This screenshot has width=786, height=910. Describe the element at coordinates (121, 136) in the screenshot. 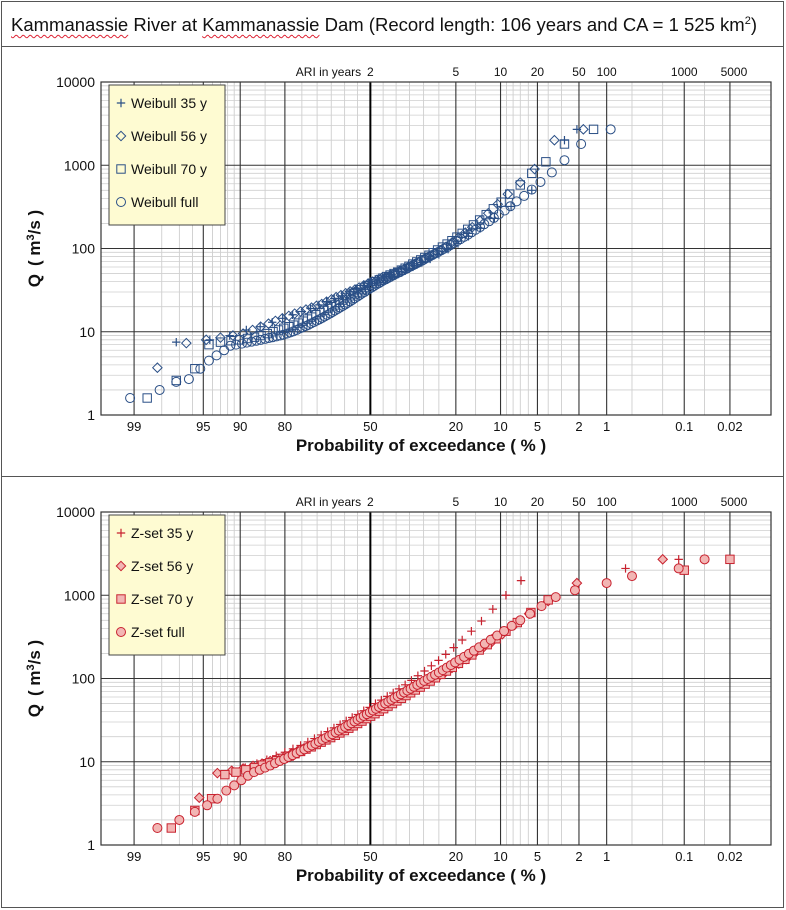

I see `legend-marker-diamond` at that location.